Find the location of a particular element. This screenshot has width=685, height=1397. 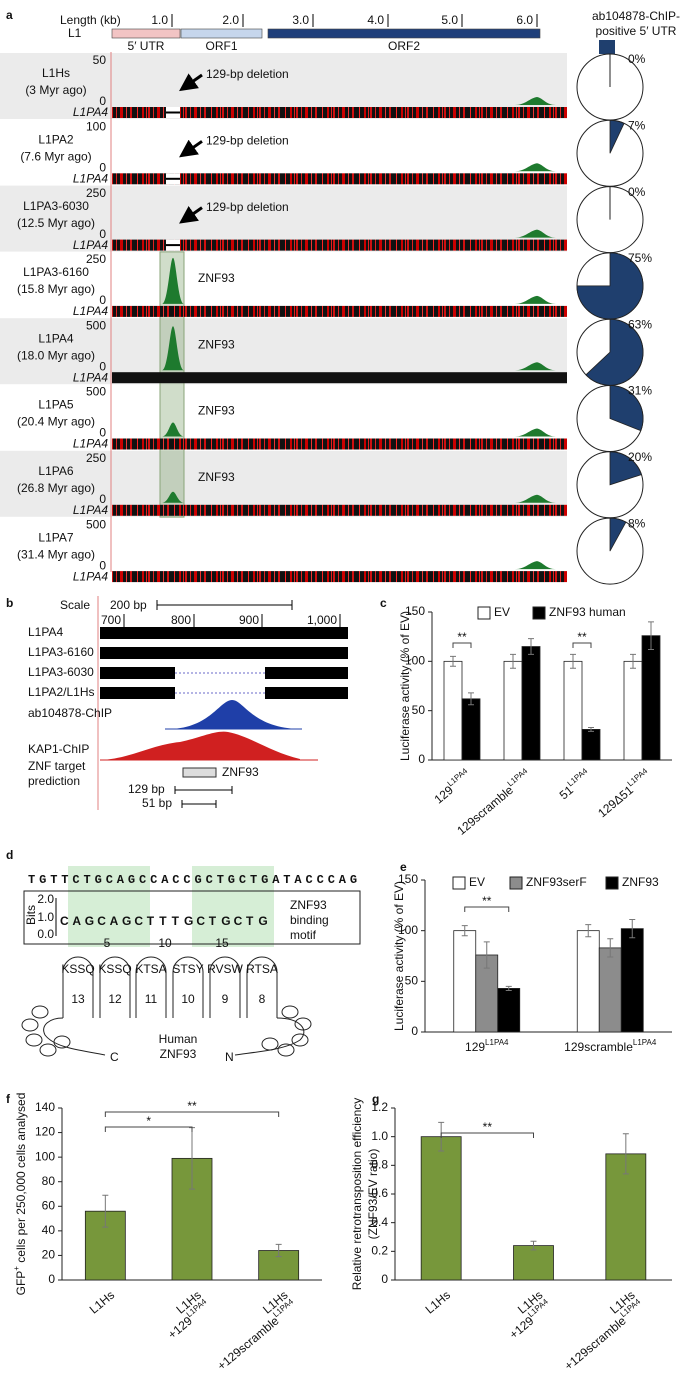

y-tick-label: 0.4 is located at coordinates (379, 1222).